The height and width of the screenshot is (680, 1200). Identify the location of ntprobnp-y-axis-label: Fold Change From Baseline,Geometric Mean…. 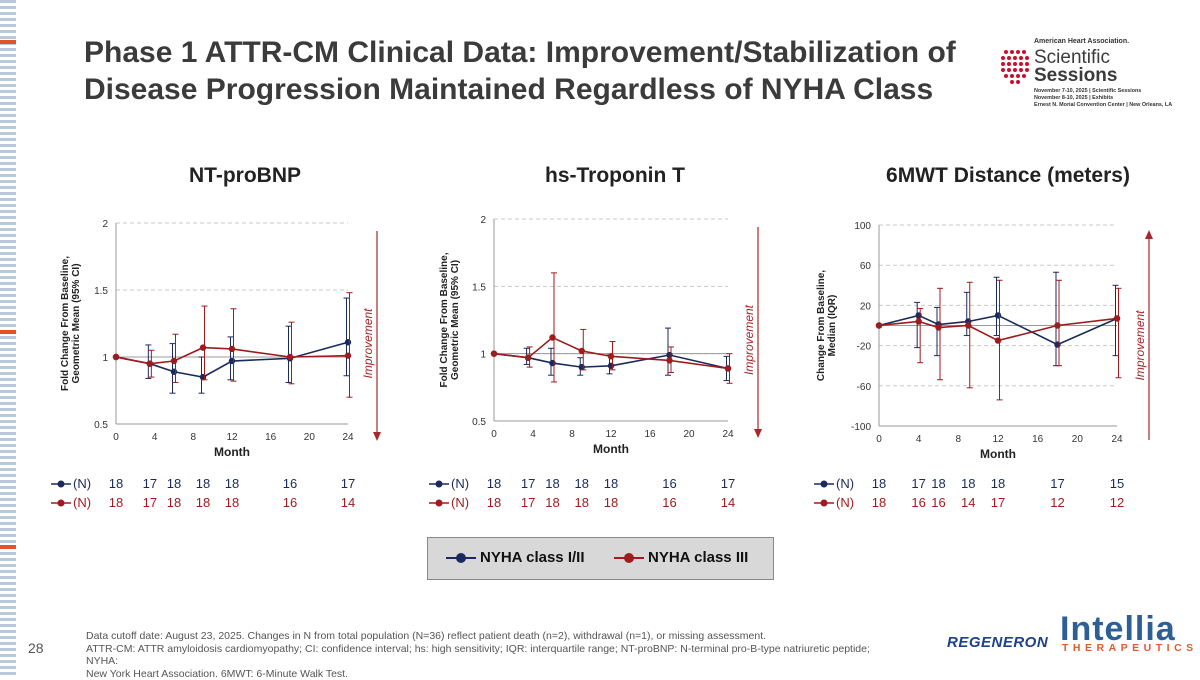
(71, 323).